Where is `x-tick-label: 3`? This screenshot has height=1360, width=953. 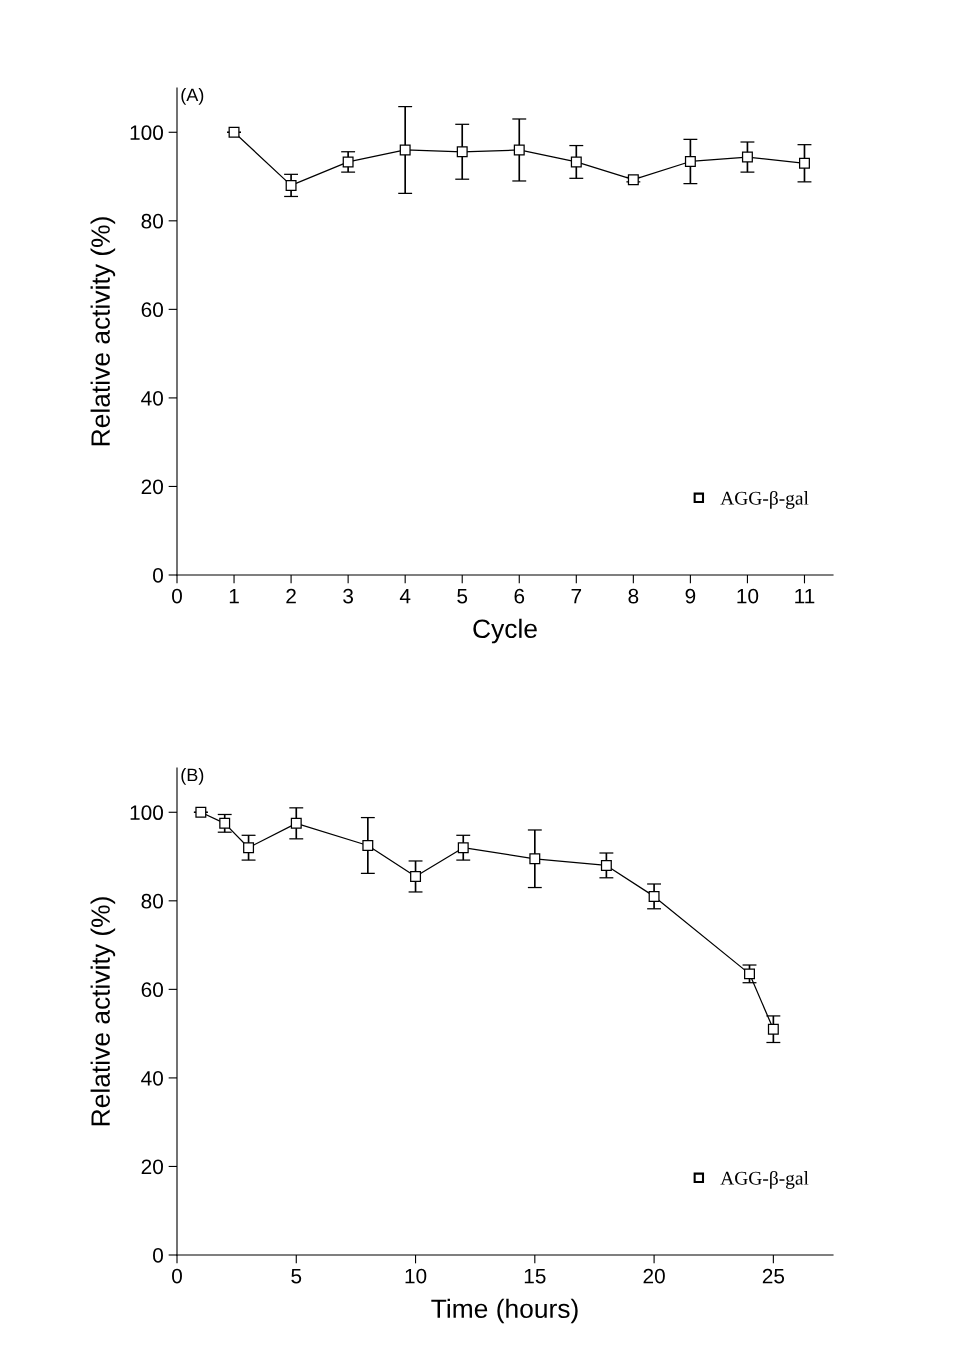 x-tick-label: 3 is located at coordinates (348, 596).